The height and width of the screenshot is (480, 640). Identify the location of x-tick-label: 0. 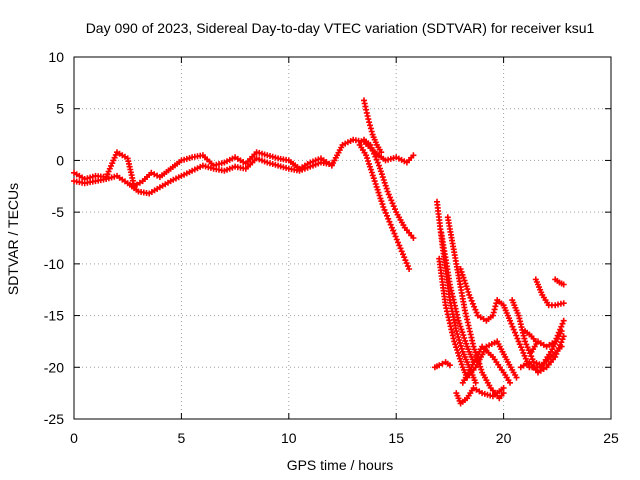
(74, 438).